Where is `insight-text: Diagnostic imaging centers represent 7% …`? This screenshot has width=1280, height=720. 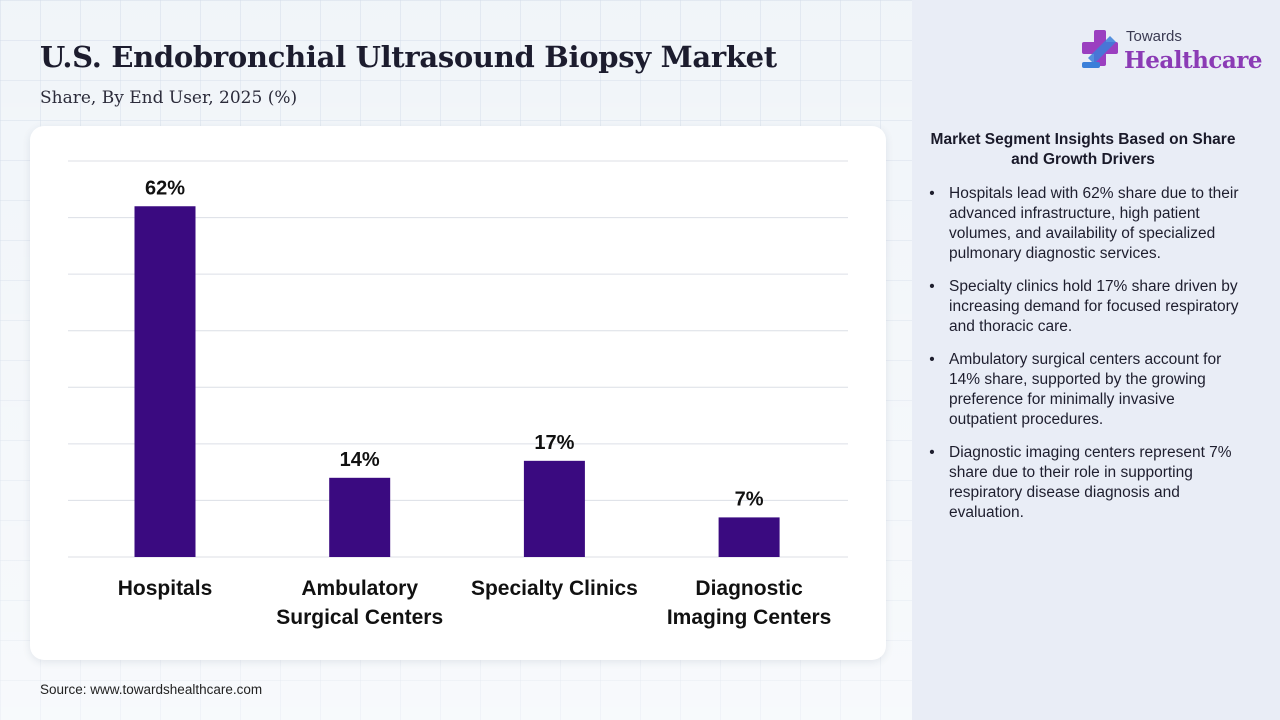 insight-text: Diagnostic imaging centers represent 7% … is located at coordinates (1090, 482).